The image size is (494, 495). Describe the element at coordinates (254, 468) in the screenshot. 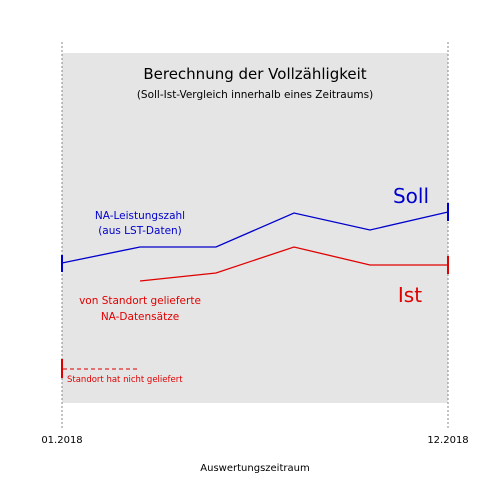

I see `axis-title: Auswertungszeitraum` at that location.